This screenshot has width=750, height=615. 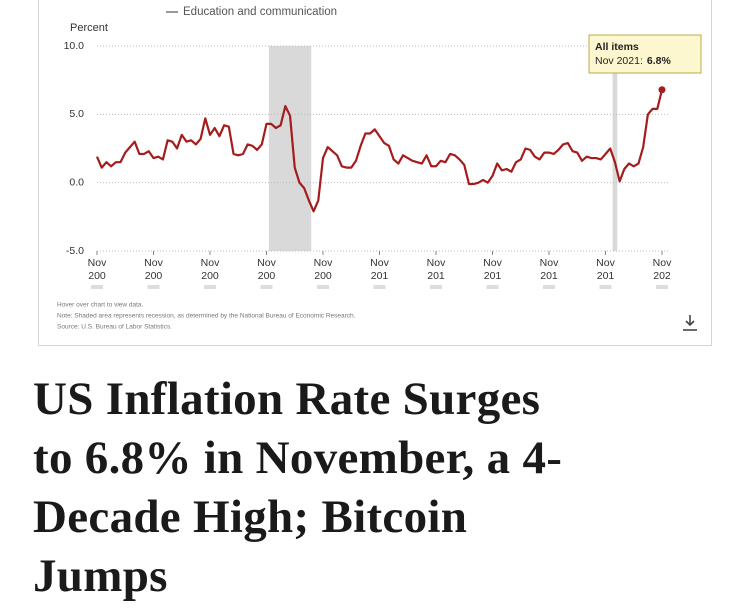 What do you see at coordinates (75, 251) in the screenshot?
I see `y-tick-label: -5.0` at bounding box center [75, 251].